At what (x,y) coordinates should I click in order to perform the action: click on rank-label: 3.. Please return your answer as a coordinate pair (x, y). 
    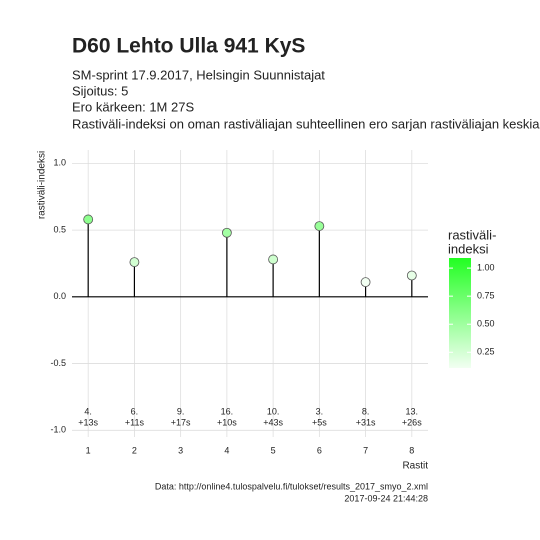
    Looking at the image, I should click on (320, 411).